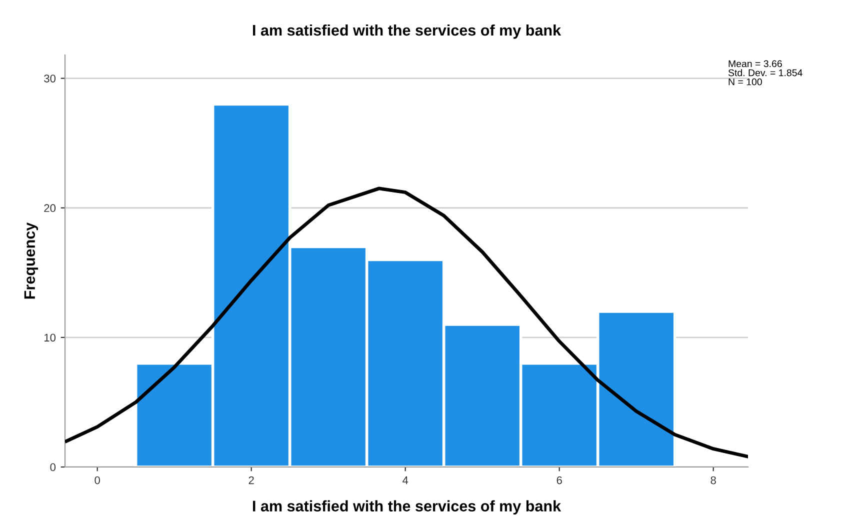 The height and width of the screenshot is (529, 857). Describe the element at coordinates (50, 208) in the screenshot. I see `y-tick-label: 20` at that location.